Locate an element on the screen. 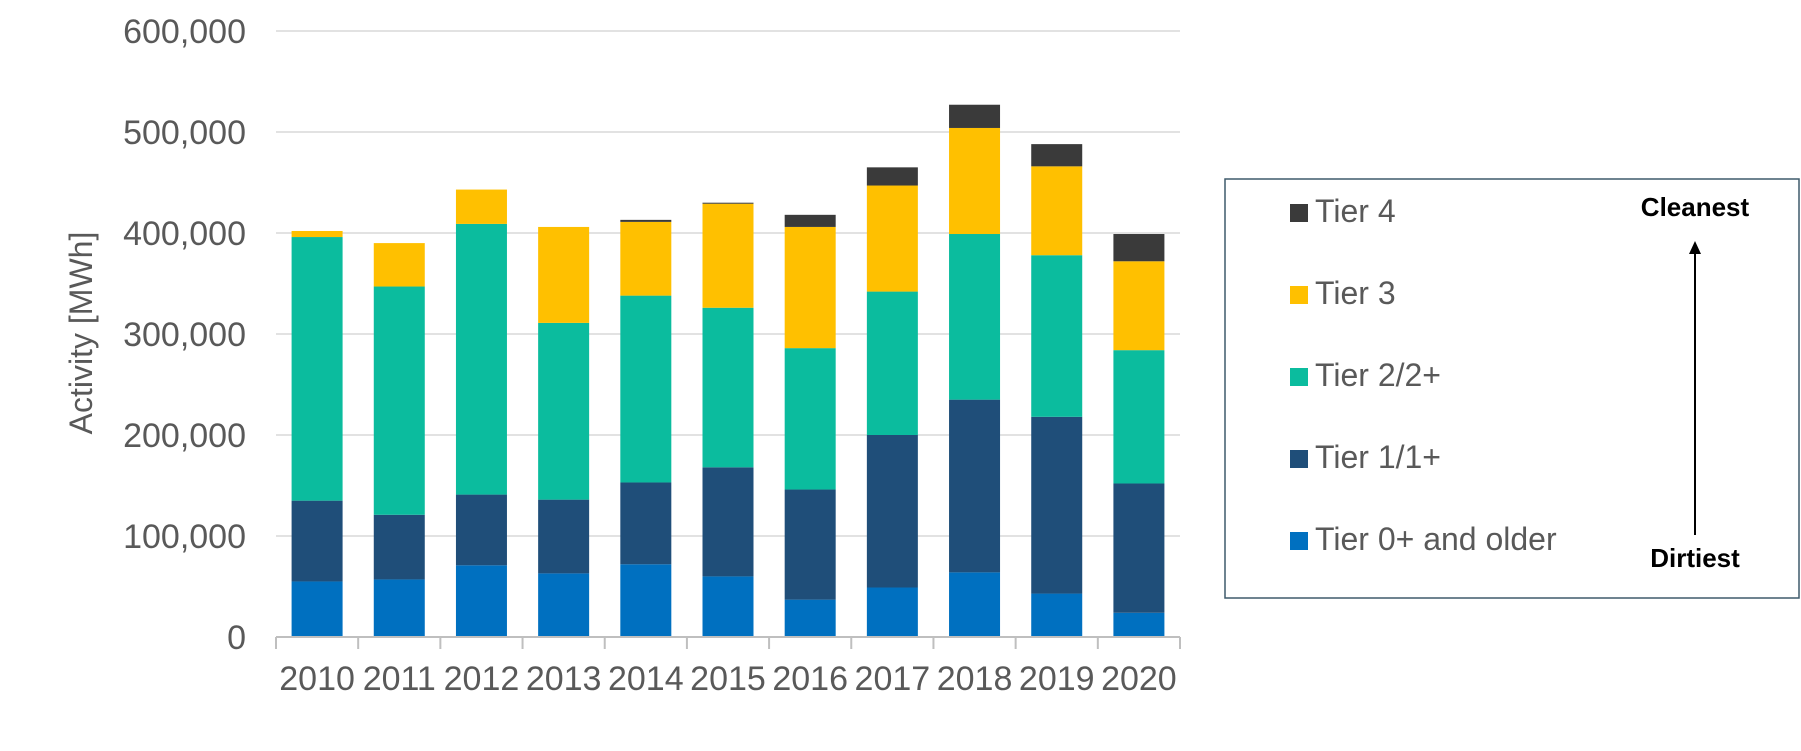 The image size is (1801, 751). y-tick-label: 100,000 is located at coordinates (184, 537).